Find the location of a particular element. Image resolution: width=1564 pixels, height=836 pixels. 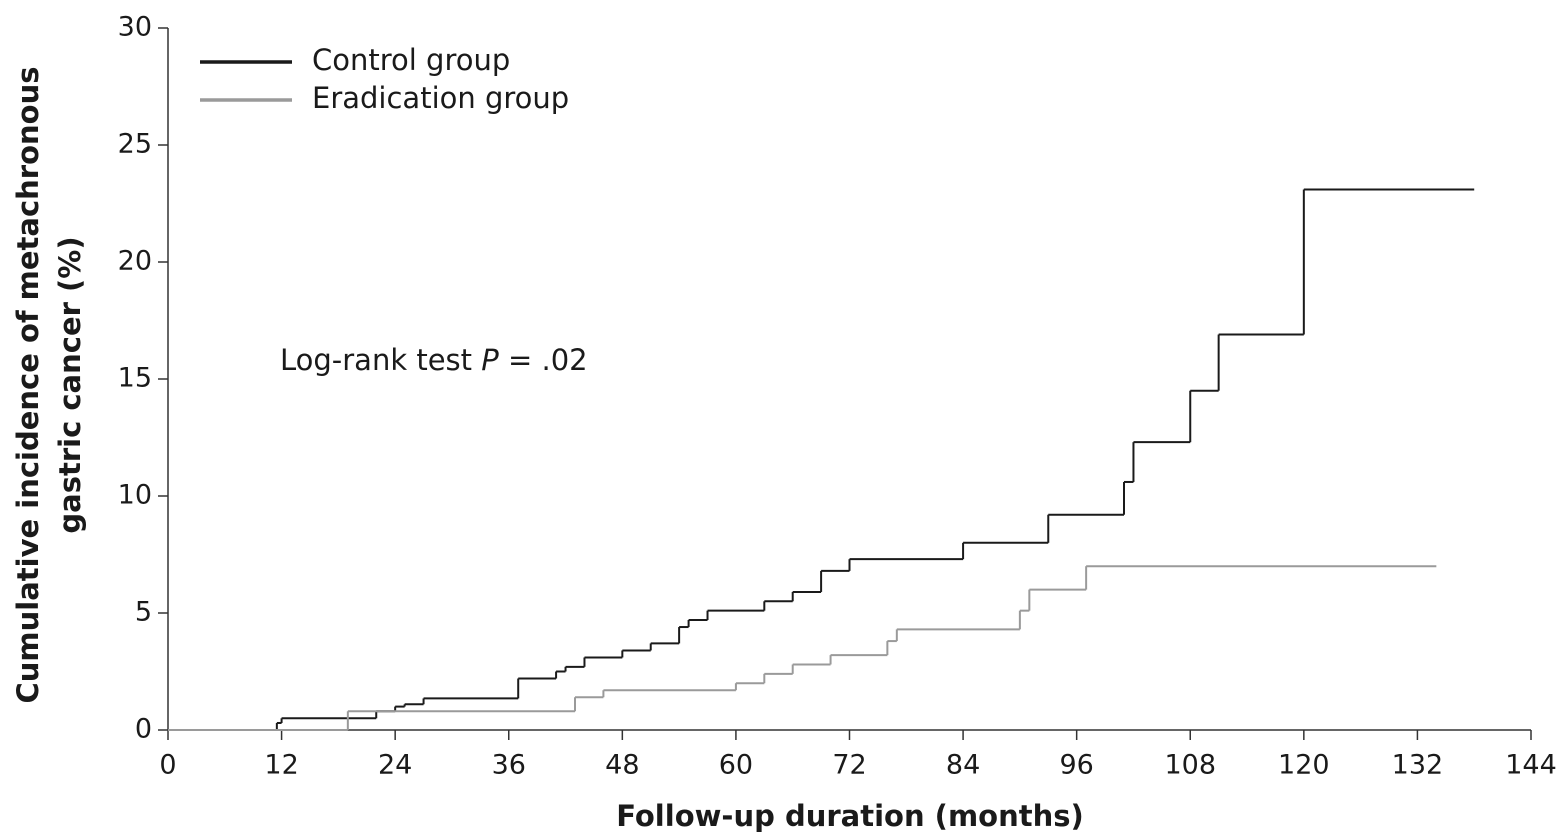

x-tick-label: 108 is located at coordinates (1190, 765).